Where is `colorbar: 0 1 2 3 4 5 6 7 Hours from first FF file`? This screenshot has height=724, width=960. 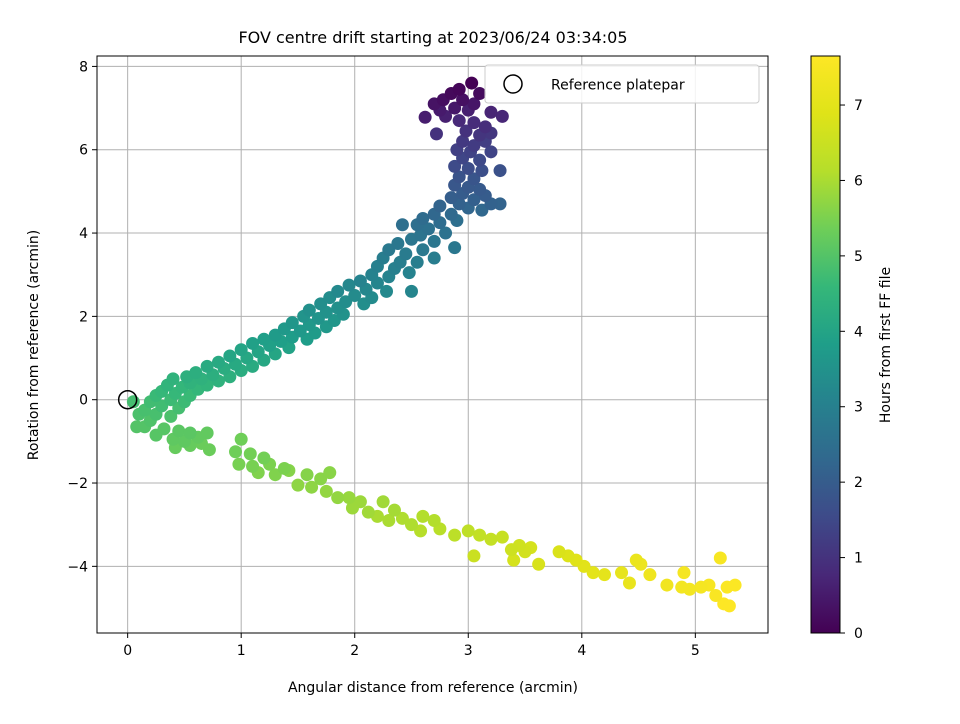
colorbar: 0 1 2 3 4 5 6 7 Hours from first FF file is located at coordinates (852, 348).